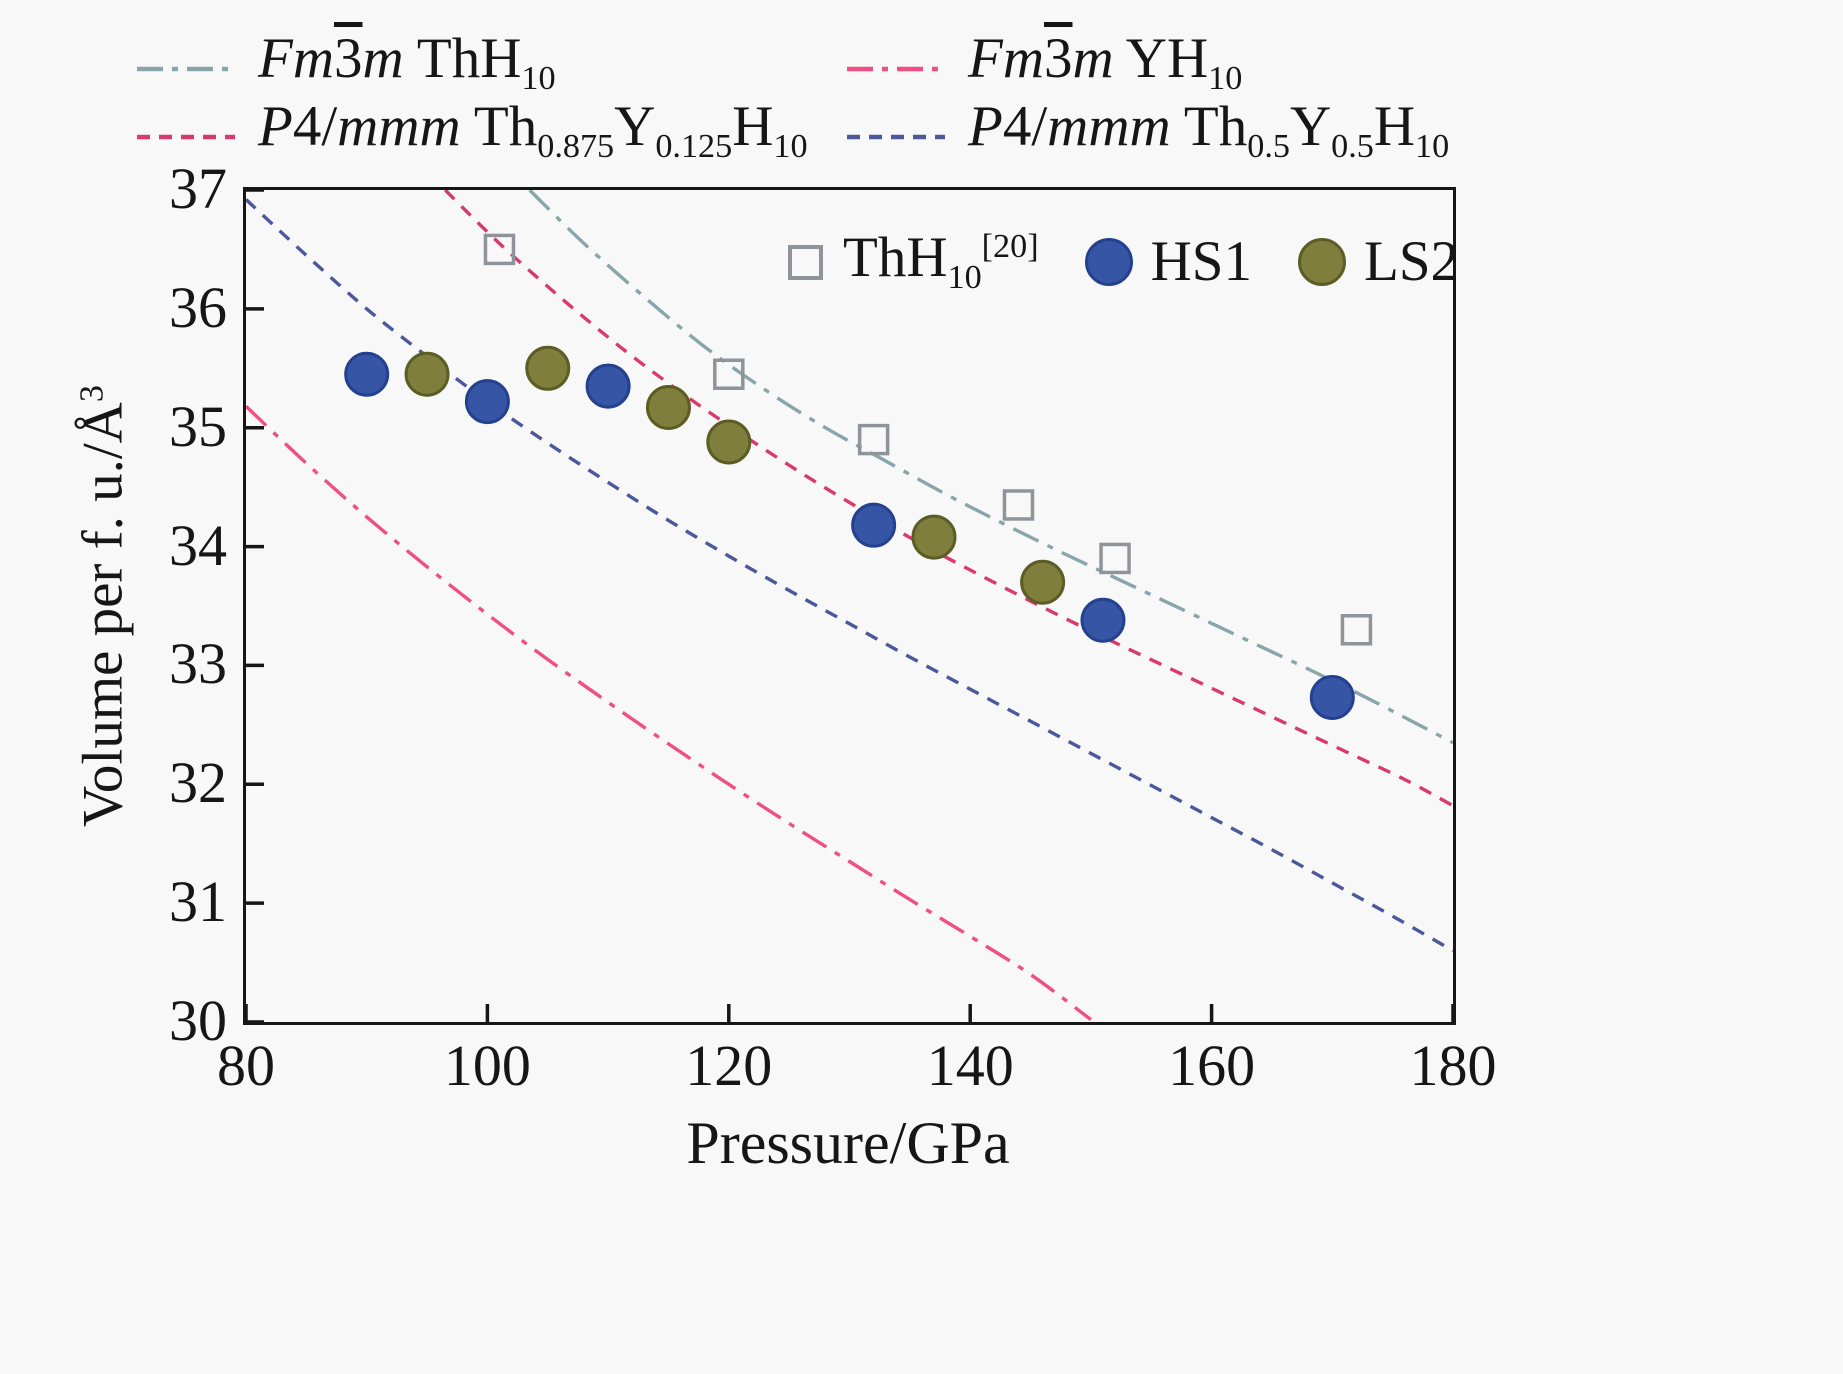 The image size is (1843, 1374). I want to click on y-tick-label: 33, so click(198, 664).